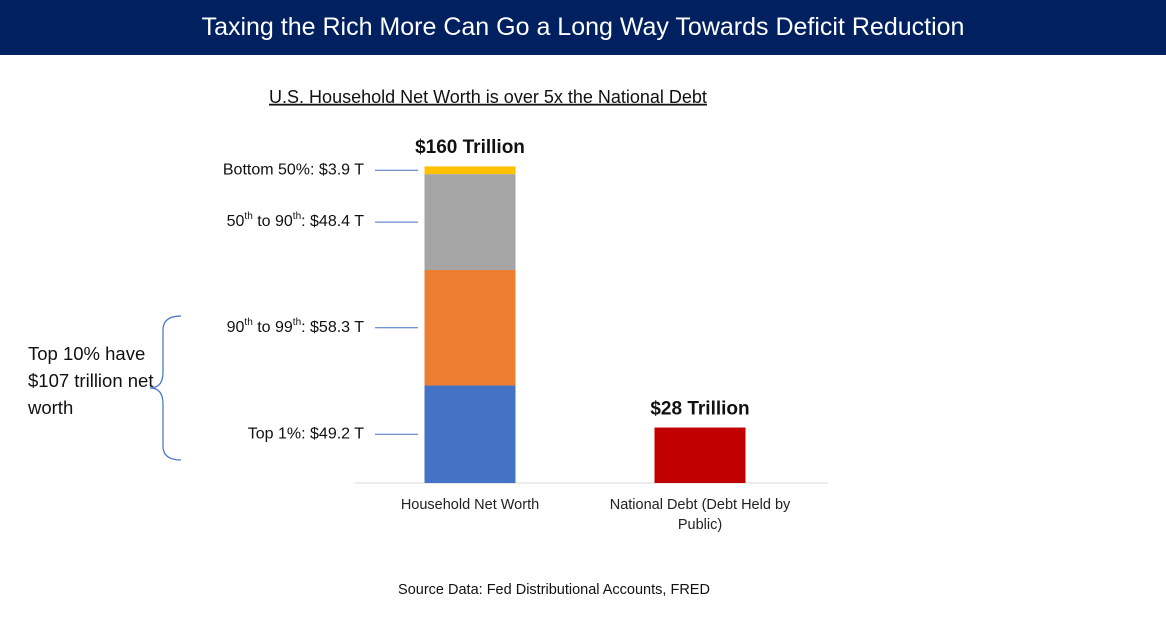 The width and height of the screenshot is (1166, 620). Describe the element at coordinates (293, 169) in the screenshot. I see `segment-label: Bottom 50%: $3.9 T` at that location.